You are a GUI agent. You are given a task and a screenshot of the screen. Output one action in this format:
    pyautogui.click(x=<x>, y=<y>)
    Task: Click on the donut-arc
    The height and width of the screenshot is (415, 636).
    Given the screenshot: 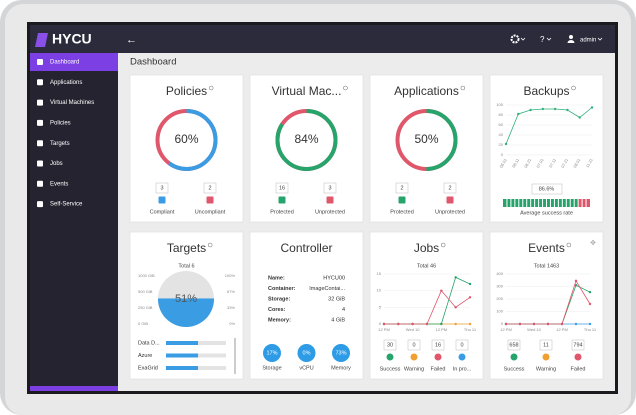 What is the action you would take?
    pyautogui.click(x=306, y=140)
    